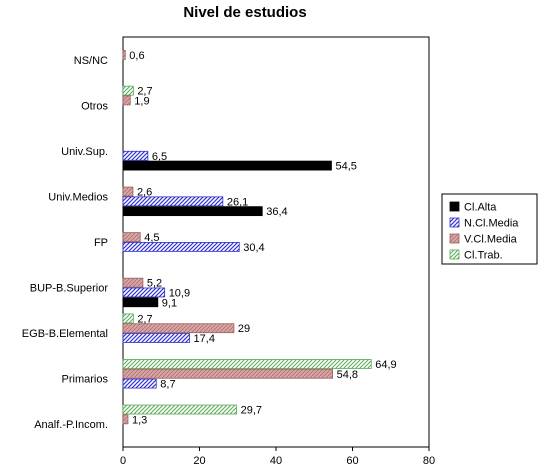  What do you see at coordinates (94, 106) in the screenshot?
I see `category-label-otros: Otros` at bounding box center [94, 106].